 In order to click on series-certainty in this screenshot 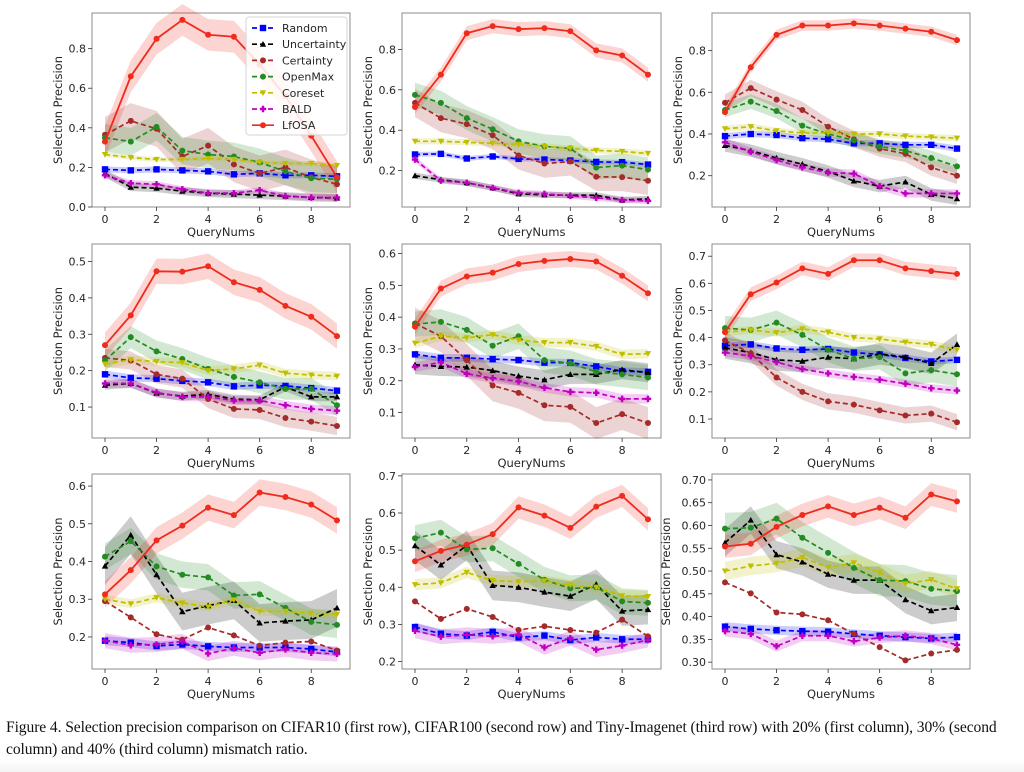, I will do `click(841, 381)`.